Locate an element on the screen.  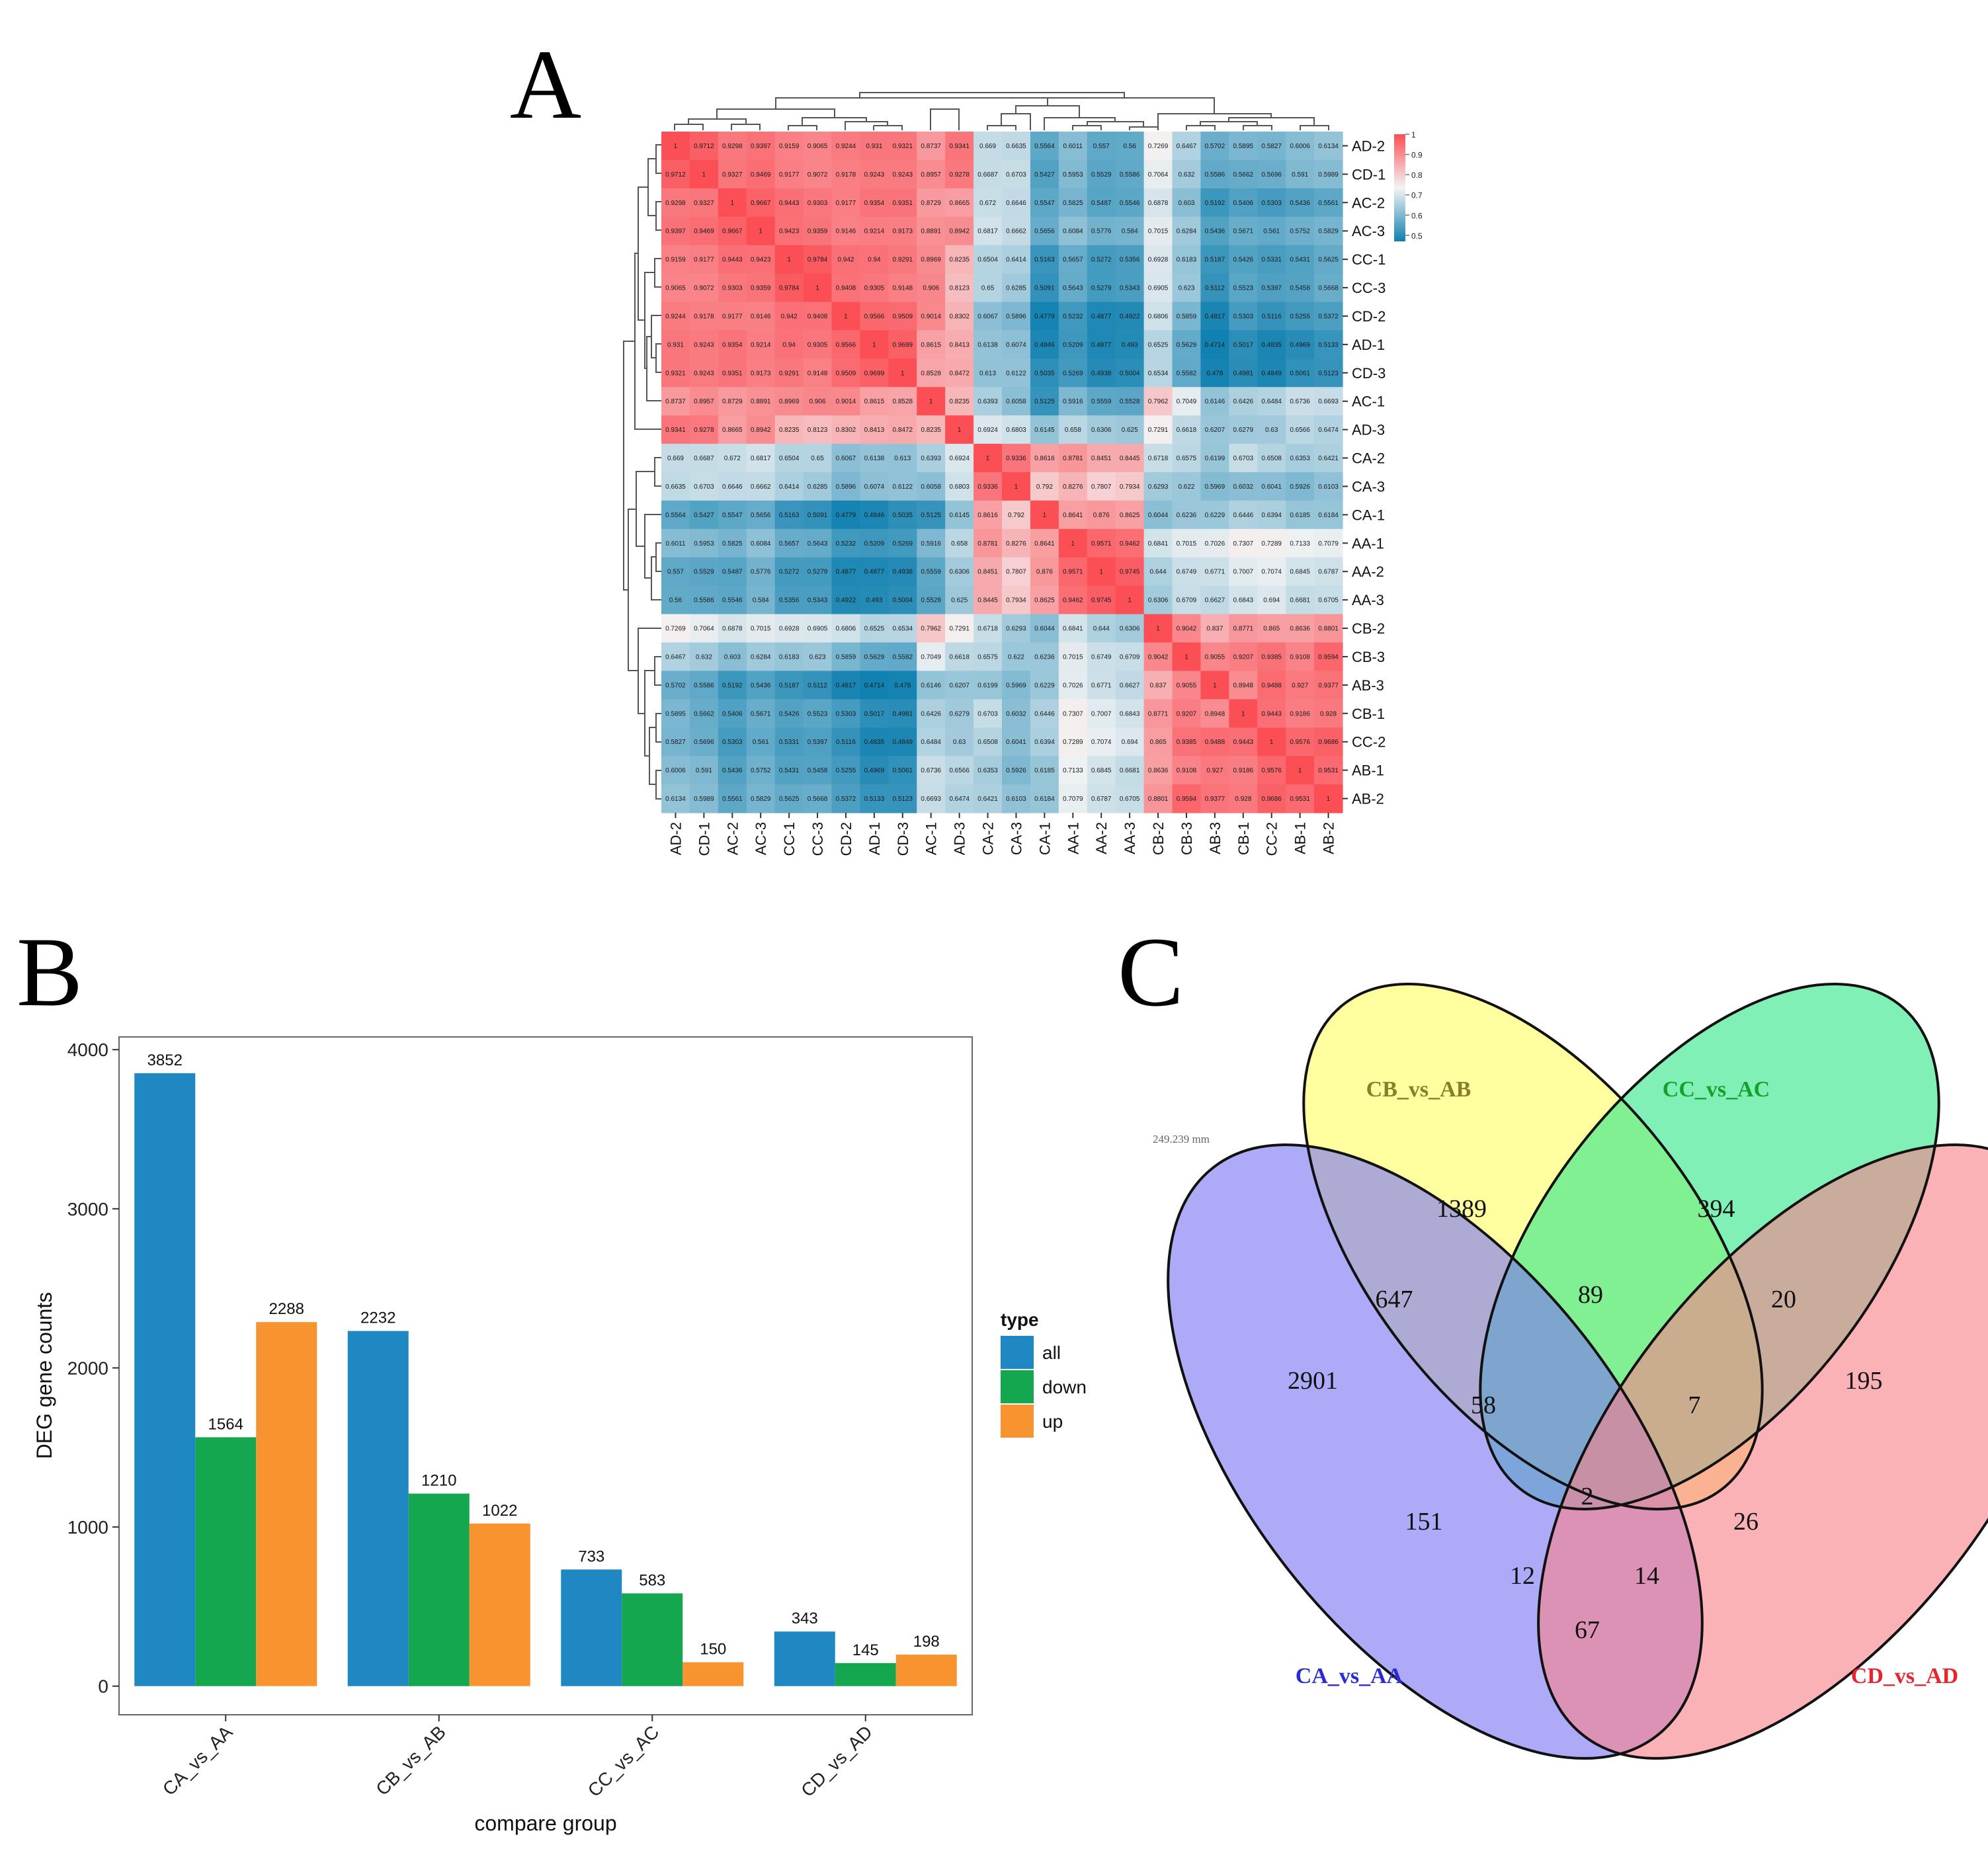
heatmap-cell-value: 0.493 is located at coordinates (1130, 345).